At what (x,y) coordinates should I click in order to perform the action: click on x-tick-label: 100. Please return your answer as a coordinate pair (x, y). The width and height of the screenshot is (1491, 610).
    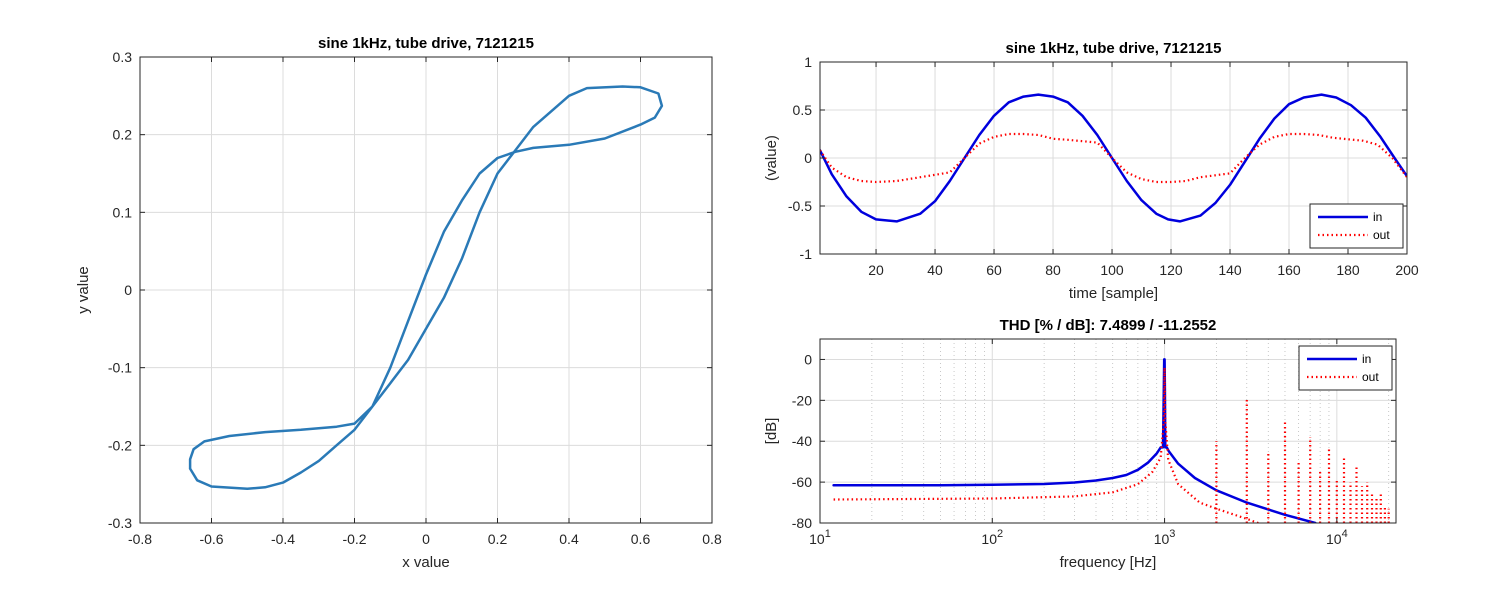
    Looking at the image, I should click on (1112, 270).